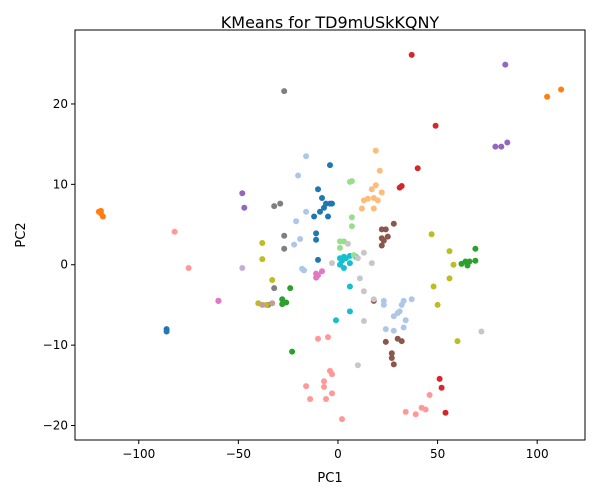 The height and width of the screenshot is (500, 600). I want to click on y-tick-label: −10, so click(55, 345).